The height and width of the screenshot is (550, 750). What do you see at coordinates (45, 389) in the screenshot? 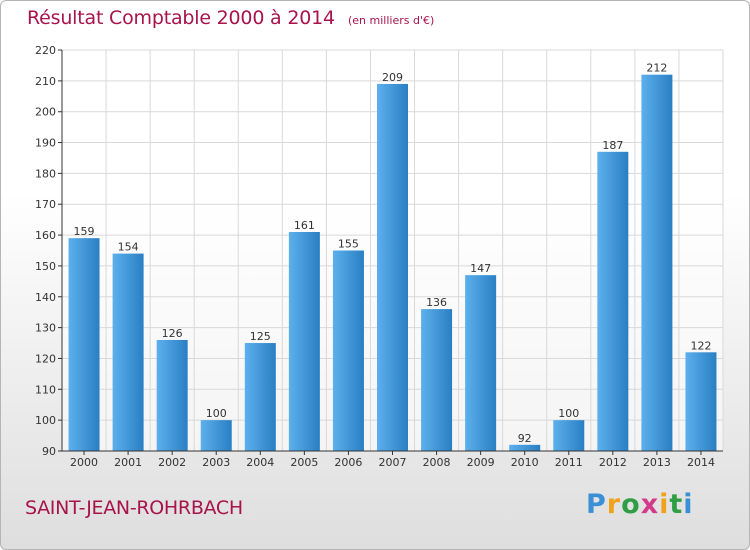
I see `y-tick-label: 110` at bounding box center [45, 389].